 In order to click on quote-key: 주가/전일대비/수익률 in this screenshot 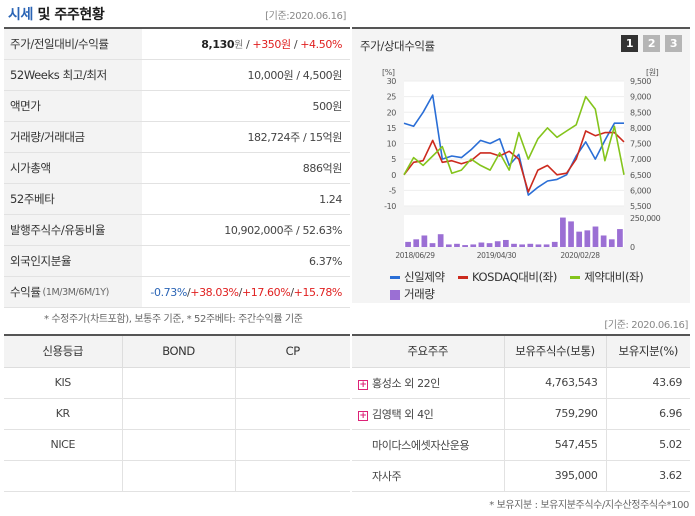, I will do `click(73, 44)`.